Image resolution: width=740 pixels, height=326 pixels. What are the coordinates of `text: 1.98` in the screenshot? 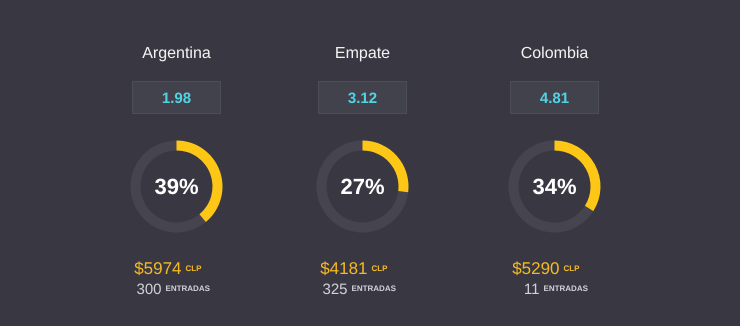 It's located at (177, 98).